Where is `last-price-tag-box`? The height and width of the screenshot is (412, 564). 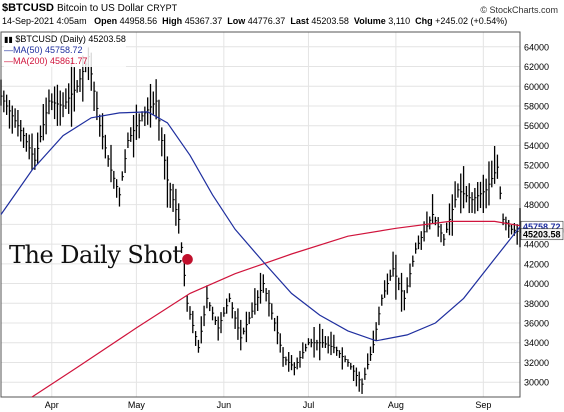 last-price-tag-box is located at coordinates (542, 234).